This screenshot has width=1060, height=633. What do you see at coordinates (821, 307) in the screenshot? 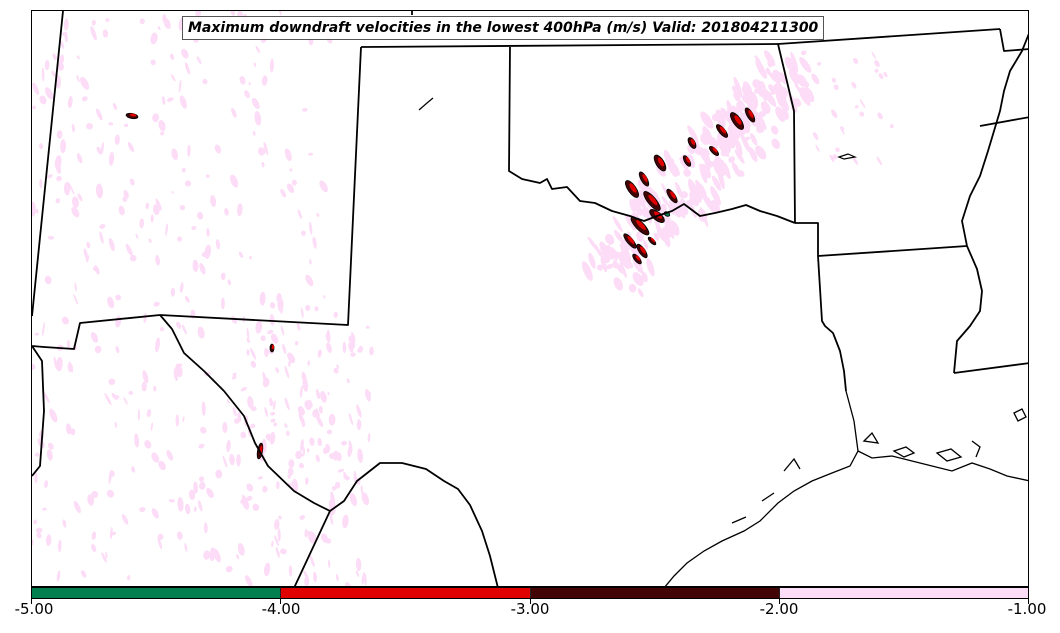
I see `border-tx-la` at bounding box center [821, 307].